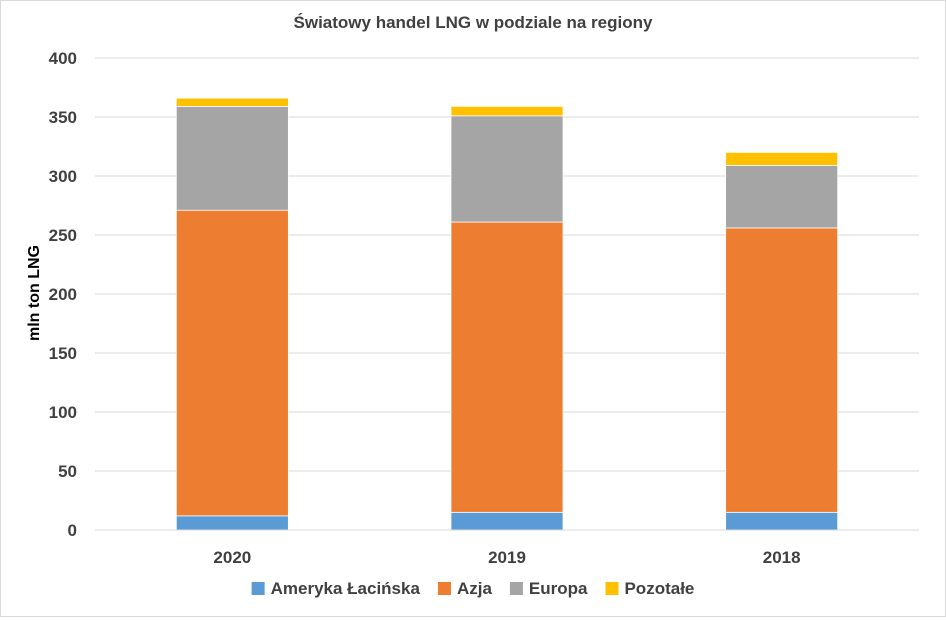 The width and height of the screenshot is (946, 621). What do you see at coordinates (63, 117) in the screenshot?
I see `y-tick-label: 350` at bounding box center [63, 117].